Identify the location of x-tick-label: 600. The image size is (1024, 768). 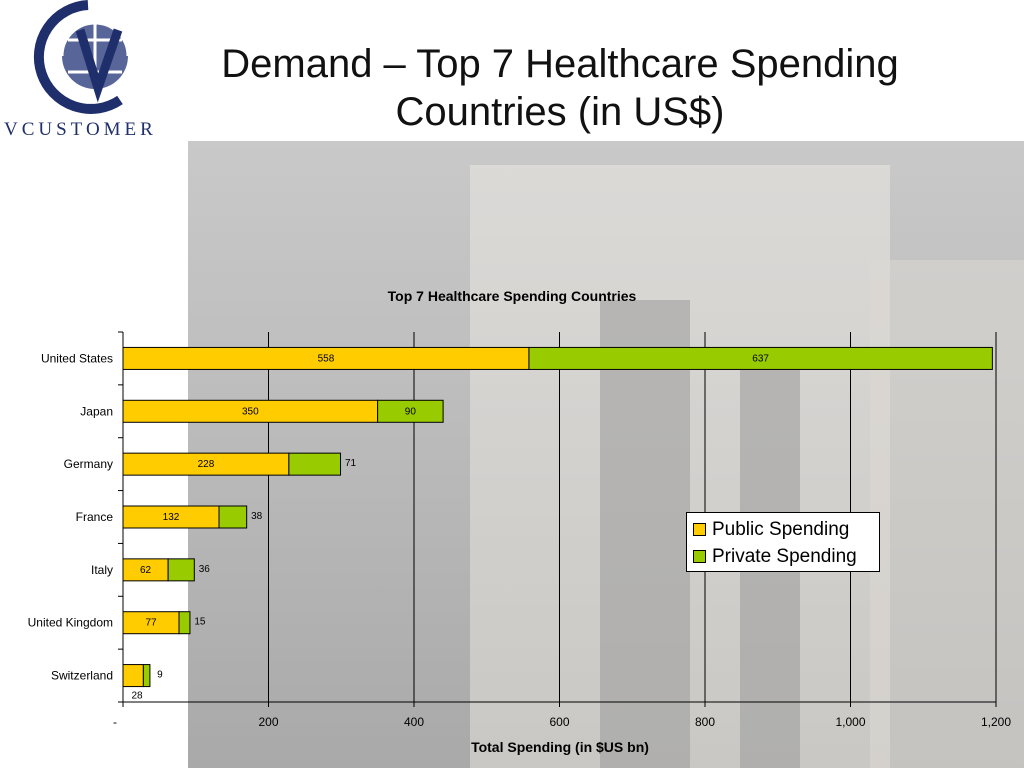
(559, 722).